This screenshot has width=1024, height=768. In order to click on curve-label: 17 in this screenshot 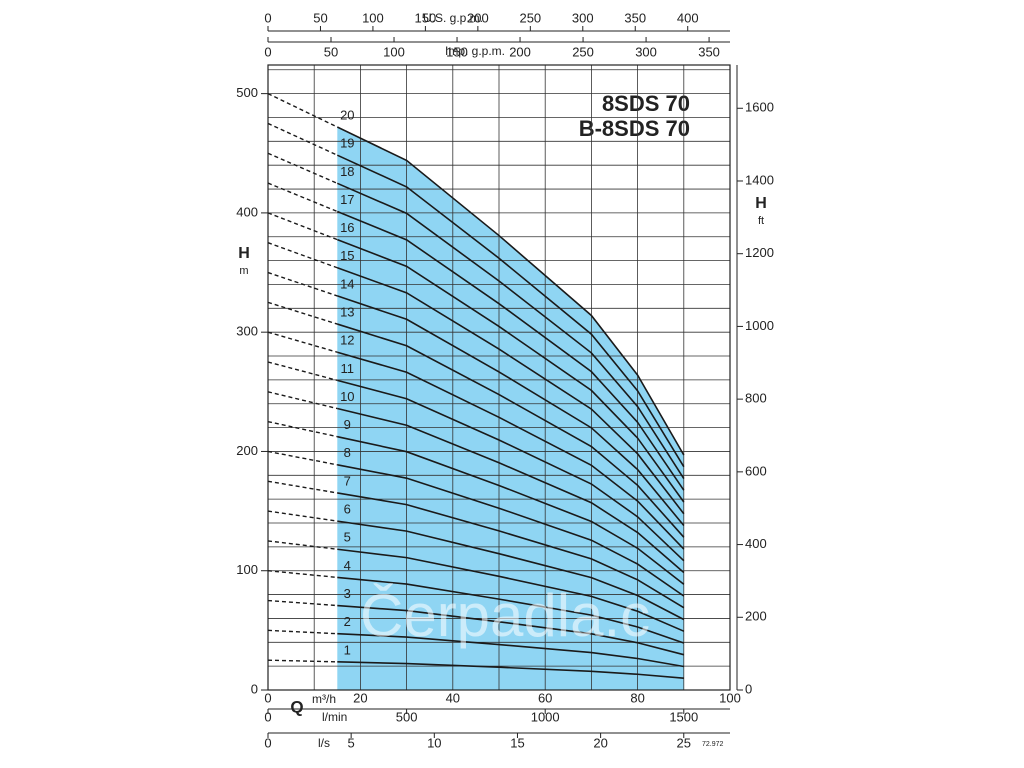, I will do `click(347, 199)`.